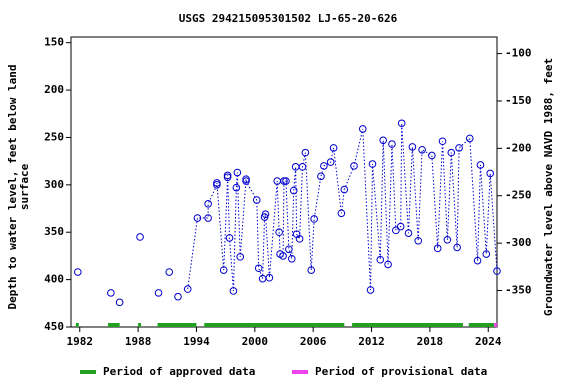 The image size is (576, 384). I want to click on legend-label: Period of approved data, so click(179, 371).